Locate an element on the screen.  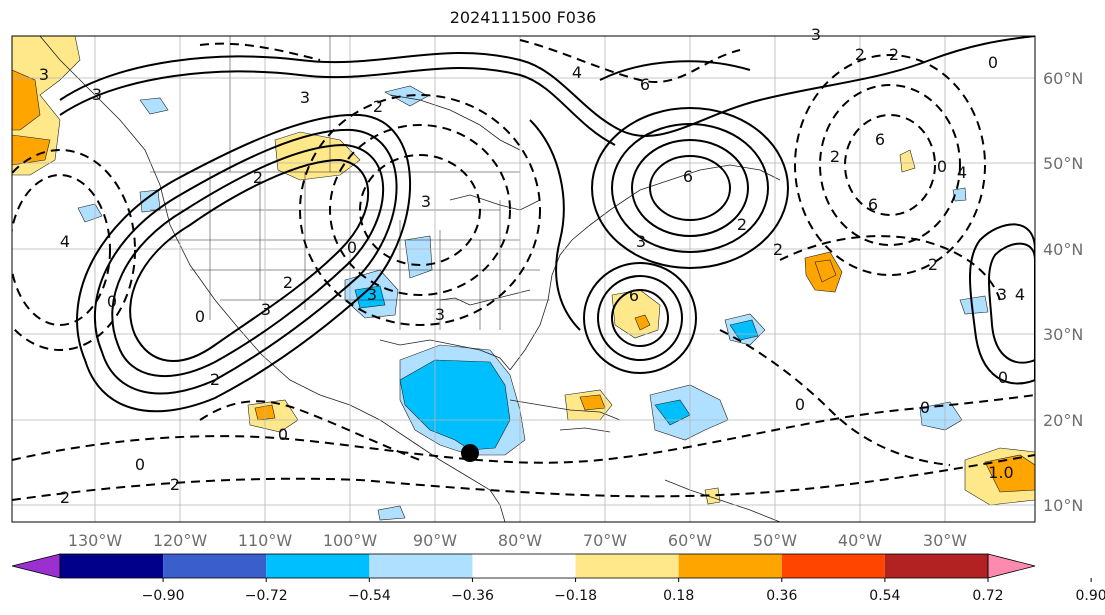
chart-title: 2024111500 F036 is located at coordinates (523, 17).